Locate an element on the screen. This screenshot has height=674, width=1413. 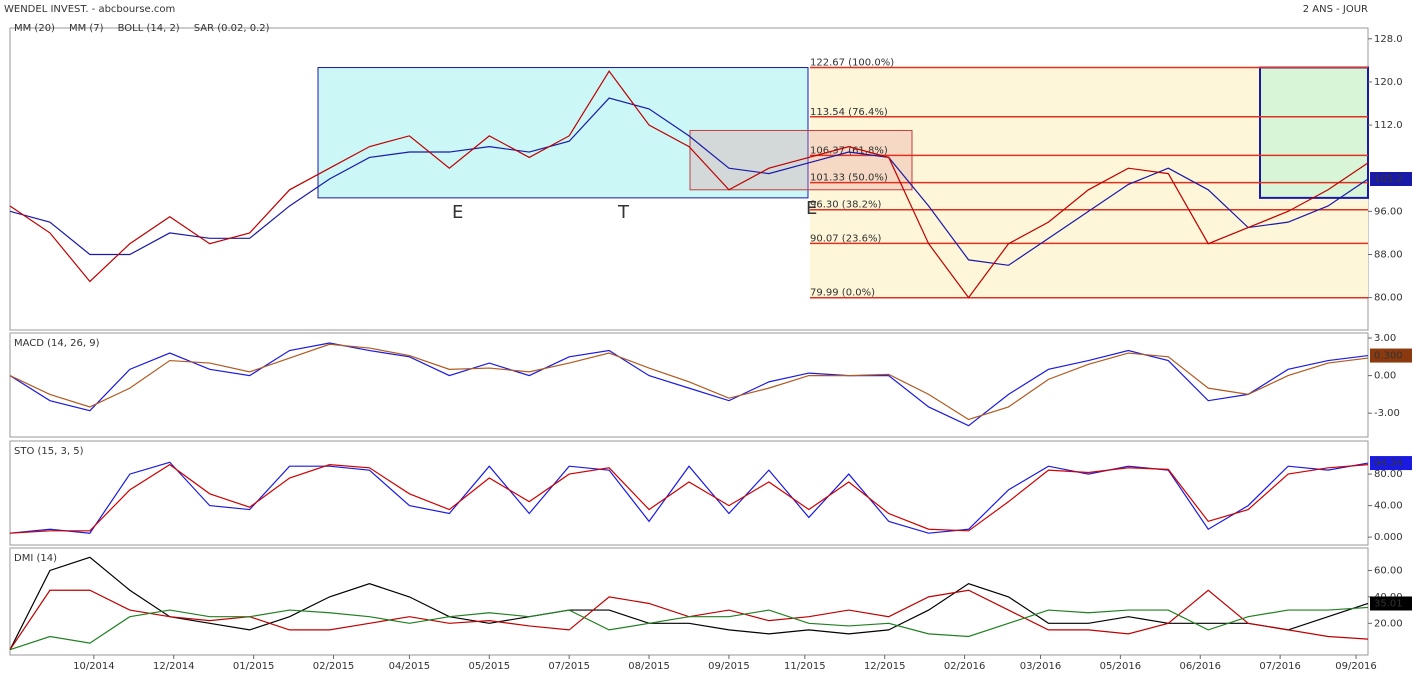
fib-label: 90.07 (23.6%) is located at coordinates (845, 238).